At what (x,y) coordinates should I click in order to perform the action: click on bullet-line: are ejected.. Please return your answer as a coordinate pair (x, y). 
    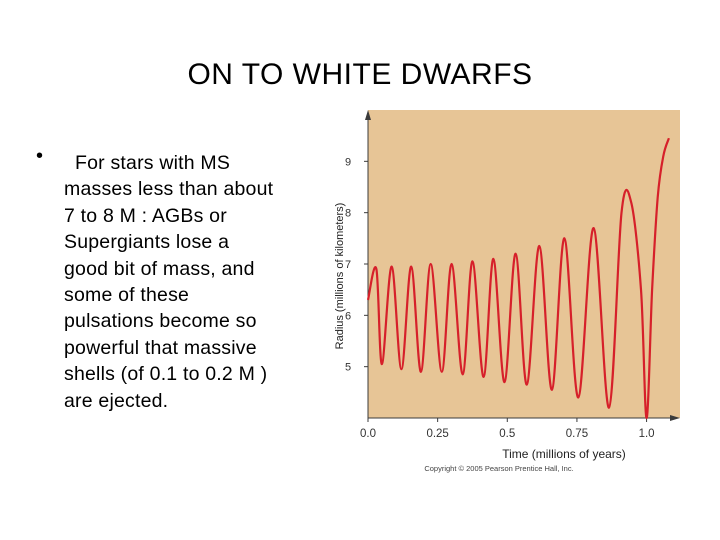
    Looking at the image, I should click on (116, 400).